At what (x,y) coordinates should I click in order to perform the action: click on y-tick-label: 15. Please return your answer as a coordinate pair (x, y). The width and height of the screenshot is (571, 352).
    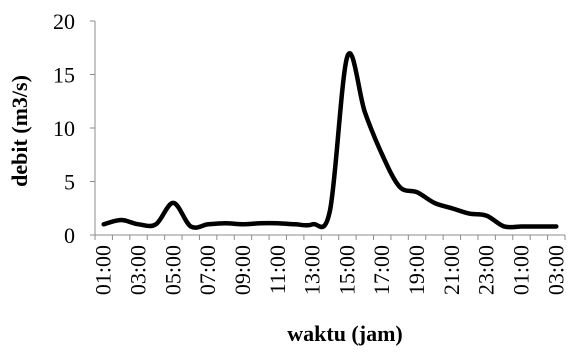
    Looking at the image, I should click on (64, 75).